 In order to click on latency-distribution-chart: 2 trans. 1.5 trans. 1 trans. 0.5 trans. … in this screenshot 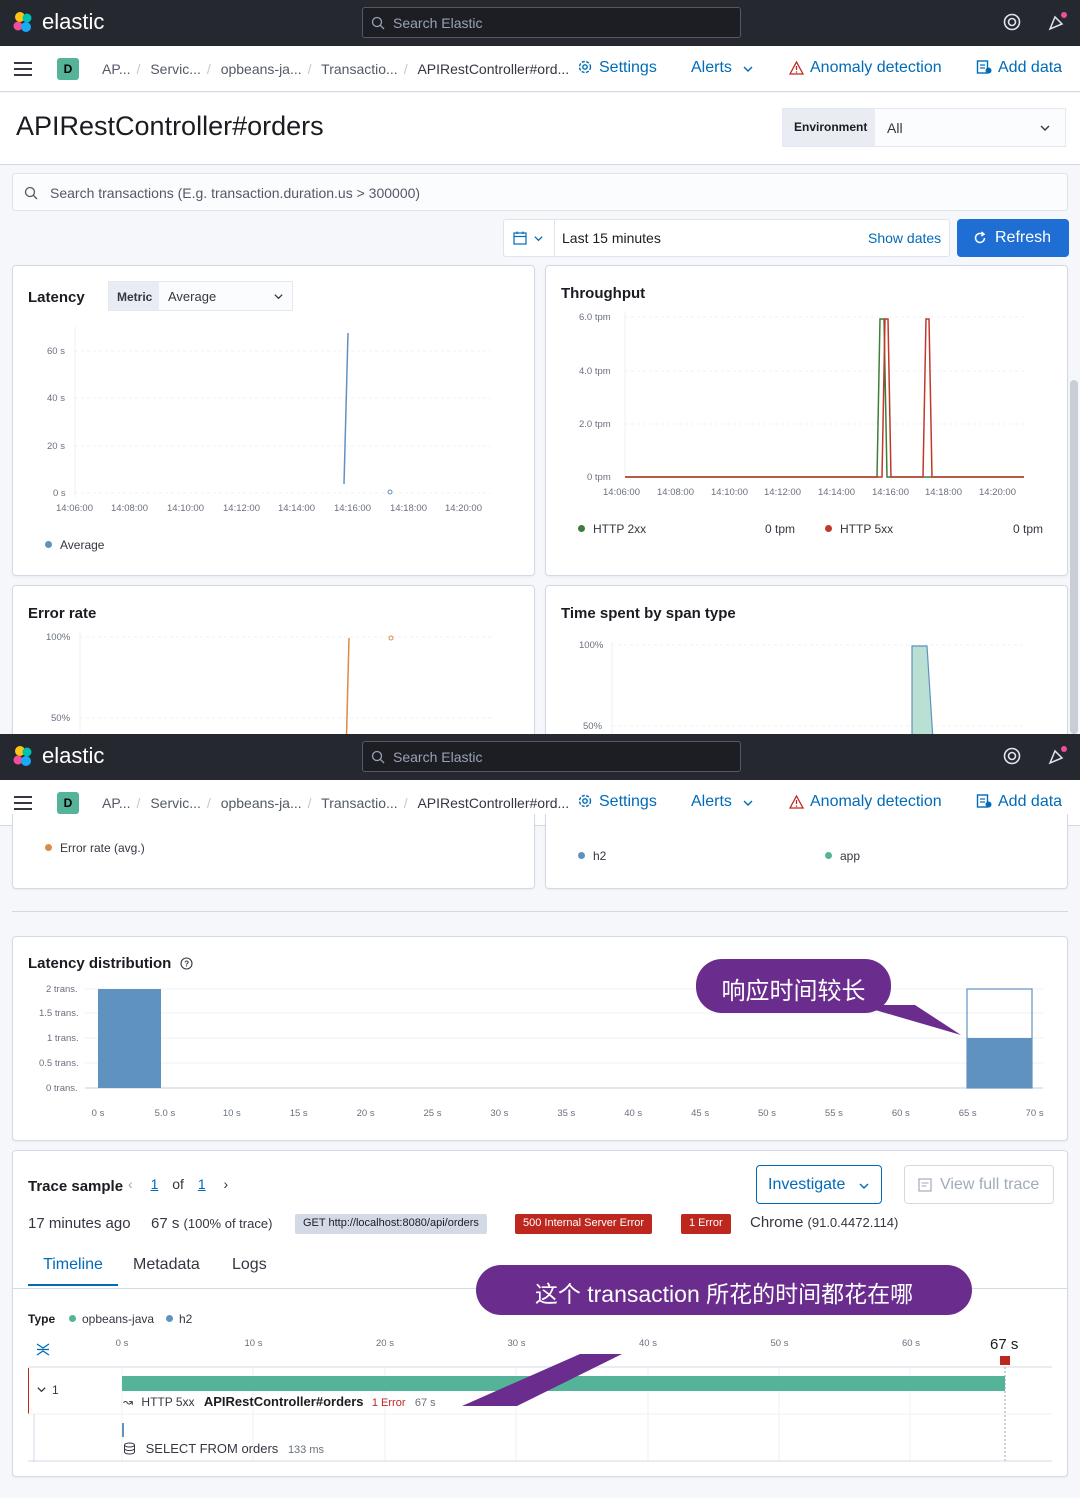, I will do `click(541, 1051)`.